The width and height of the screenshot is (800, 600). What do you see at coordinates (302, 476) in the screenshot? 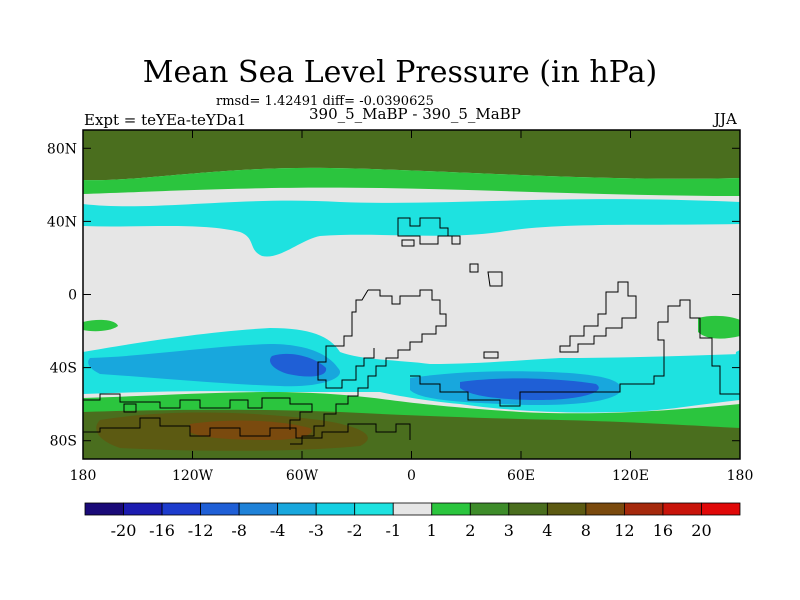
I see `x-tick-label: 60W` at bounding box center [302, 476].